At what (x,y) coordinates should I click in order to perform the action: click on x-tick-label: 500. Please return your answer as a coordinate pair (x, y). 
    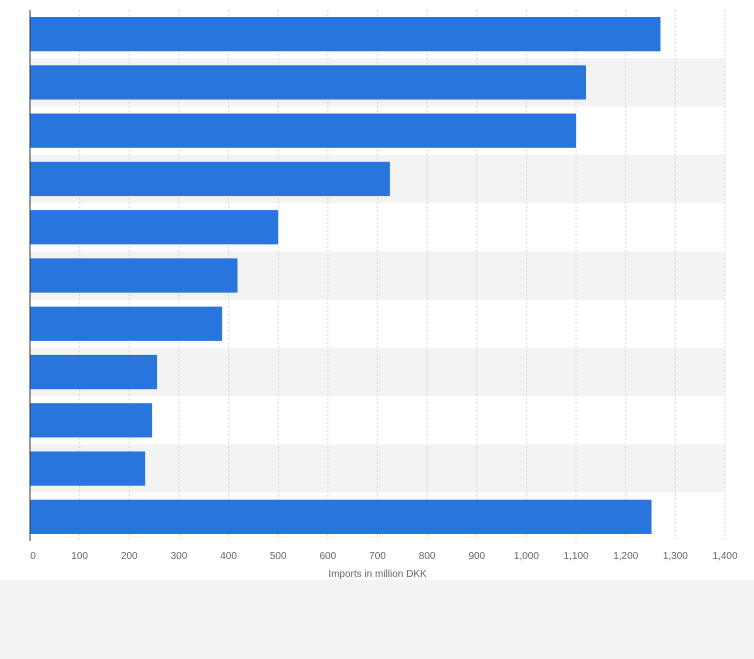
    Looking at the image, I should click on (278, 556).